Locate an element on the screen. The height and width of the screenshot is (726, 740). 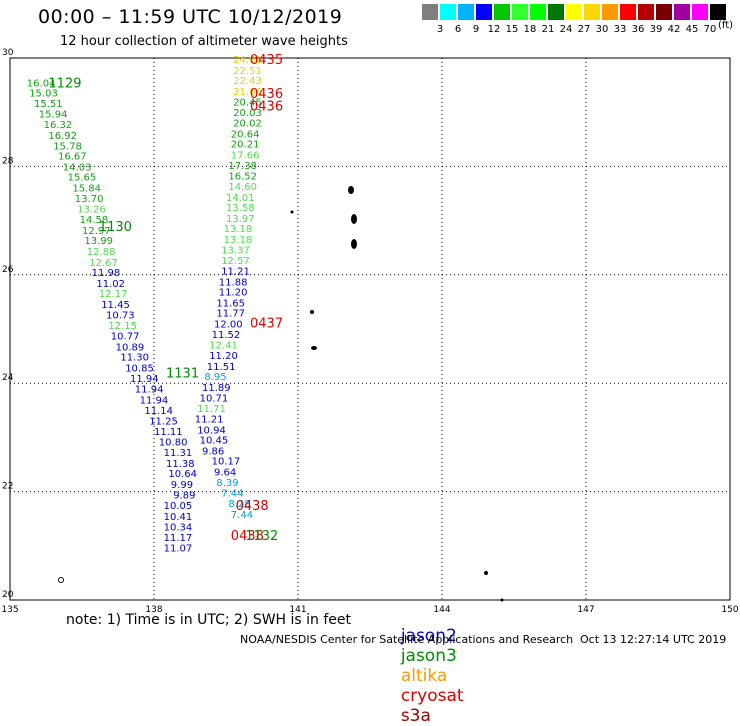
wave-height-label: 11.77 is located at coordinates (230, 314).